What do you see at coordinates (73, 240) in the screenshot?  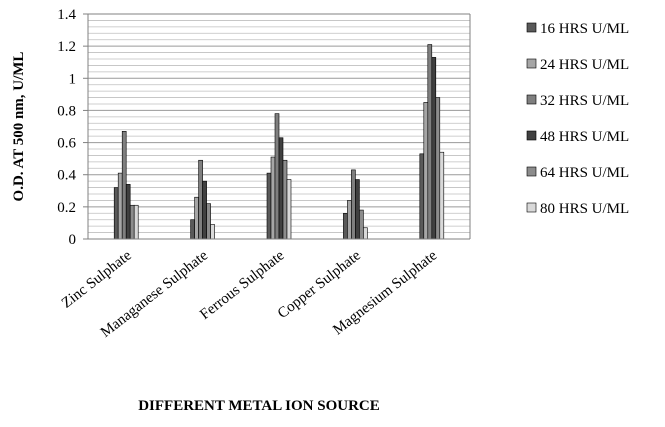 I see `y-tick-label: 0` at bounding box center [73, 240].